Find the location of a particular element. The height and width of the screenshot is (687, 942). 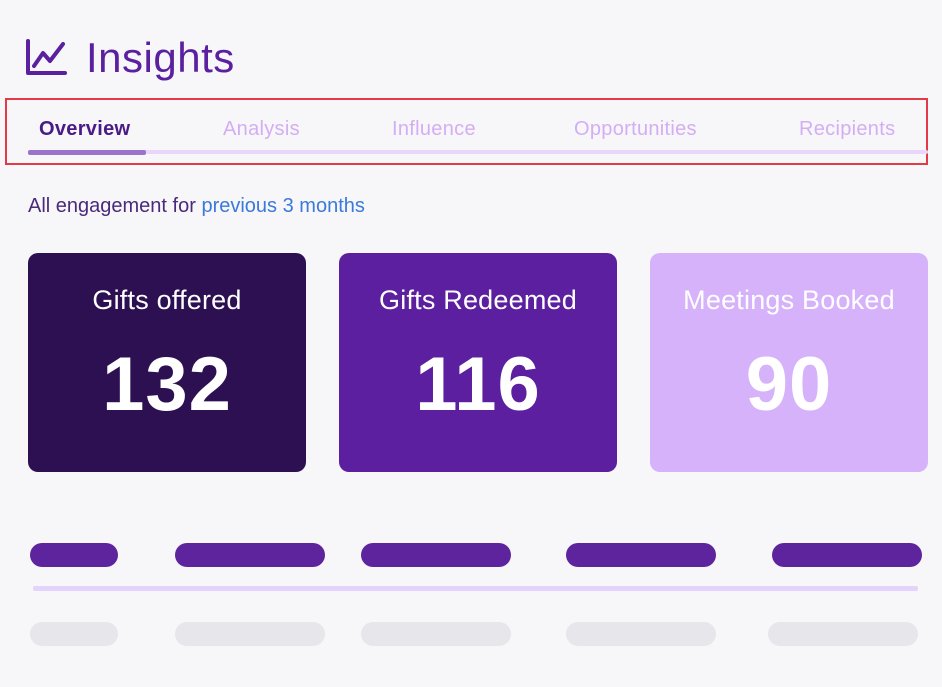

page-header: Insights is located at coordinates (129, 58).